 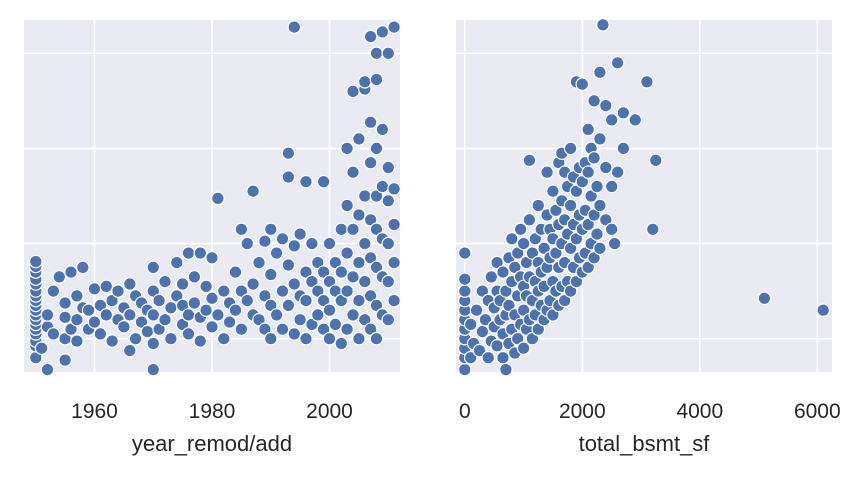 I want to click on x-tick-label: 1980, so click(x=212, y=411).